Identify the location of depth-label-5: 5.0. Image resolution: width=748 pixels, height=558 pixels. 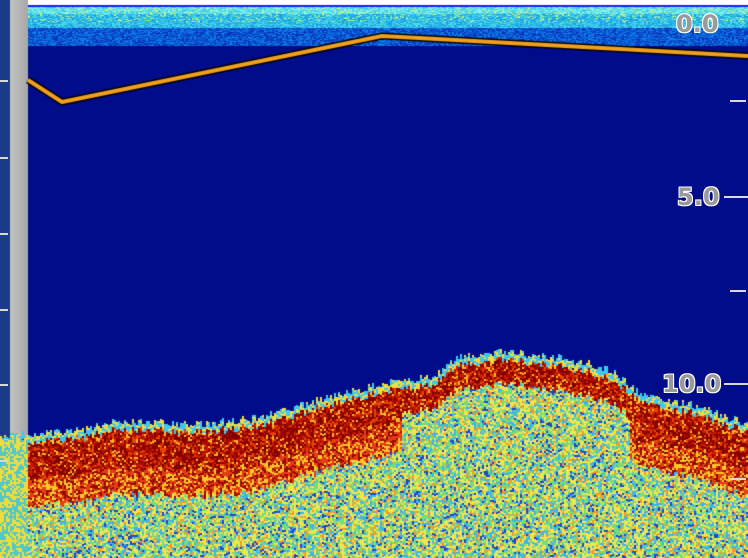
(698, 197).